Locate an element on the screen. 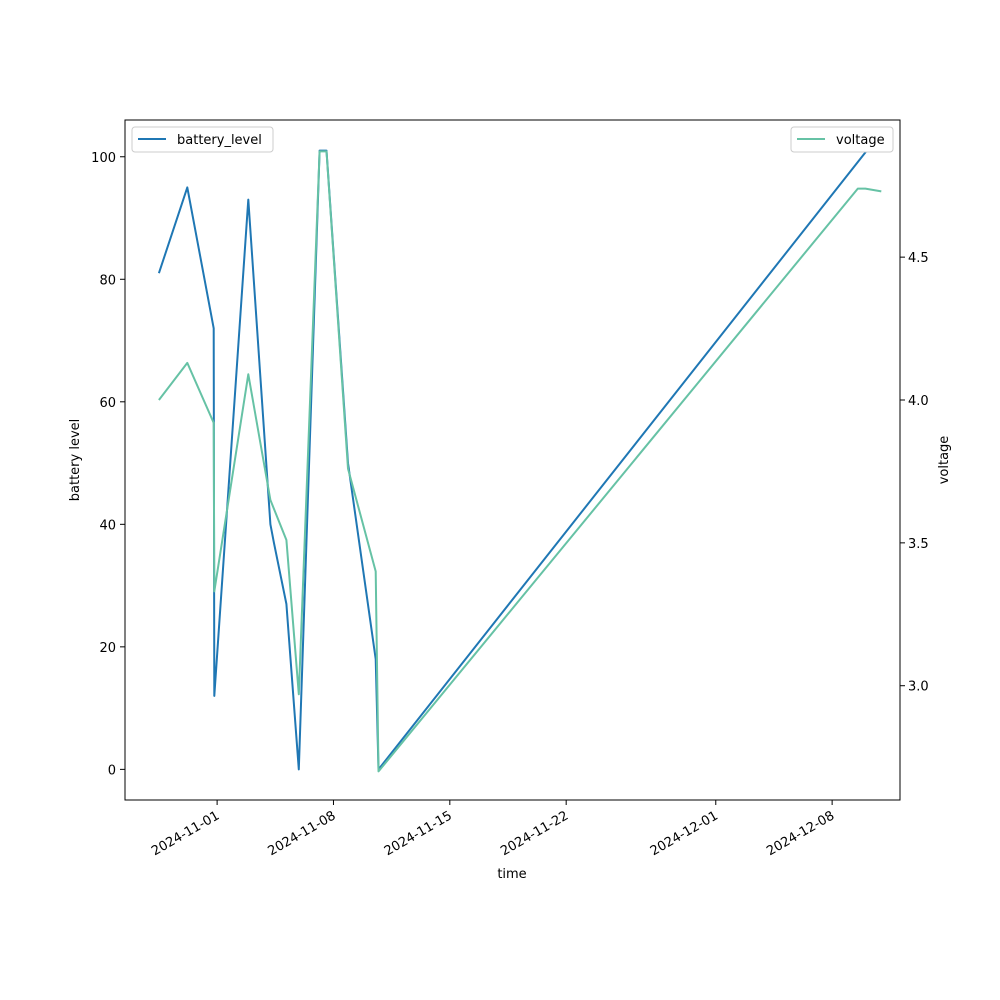 The height and width of the screenshot is (1000, 1000). legend-left-label: battery_level is located at coordinates (219, 140).